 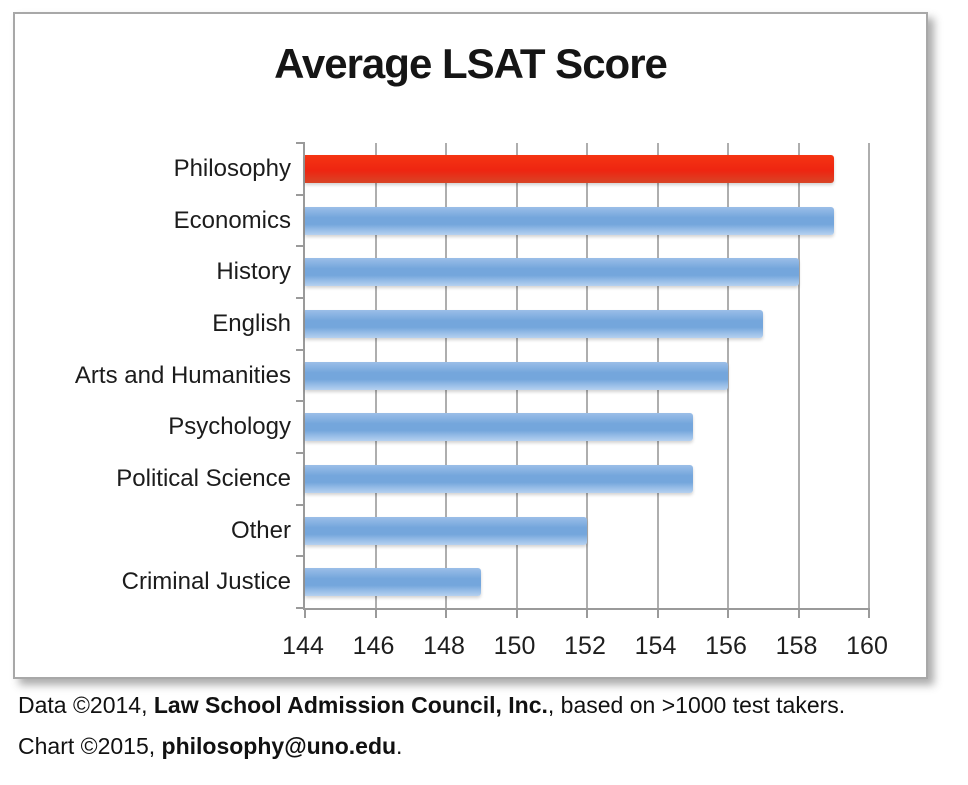 What do you see at coordinates (206, 582) in the screenshot?
I see `category-label-criminal-justice: Criminal Justice` at bounding box center [206, 582].